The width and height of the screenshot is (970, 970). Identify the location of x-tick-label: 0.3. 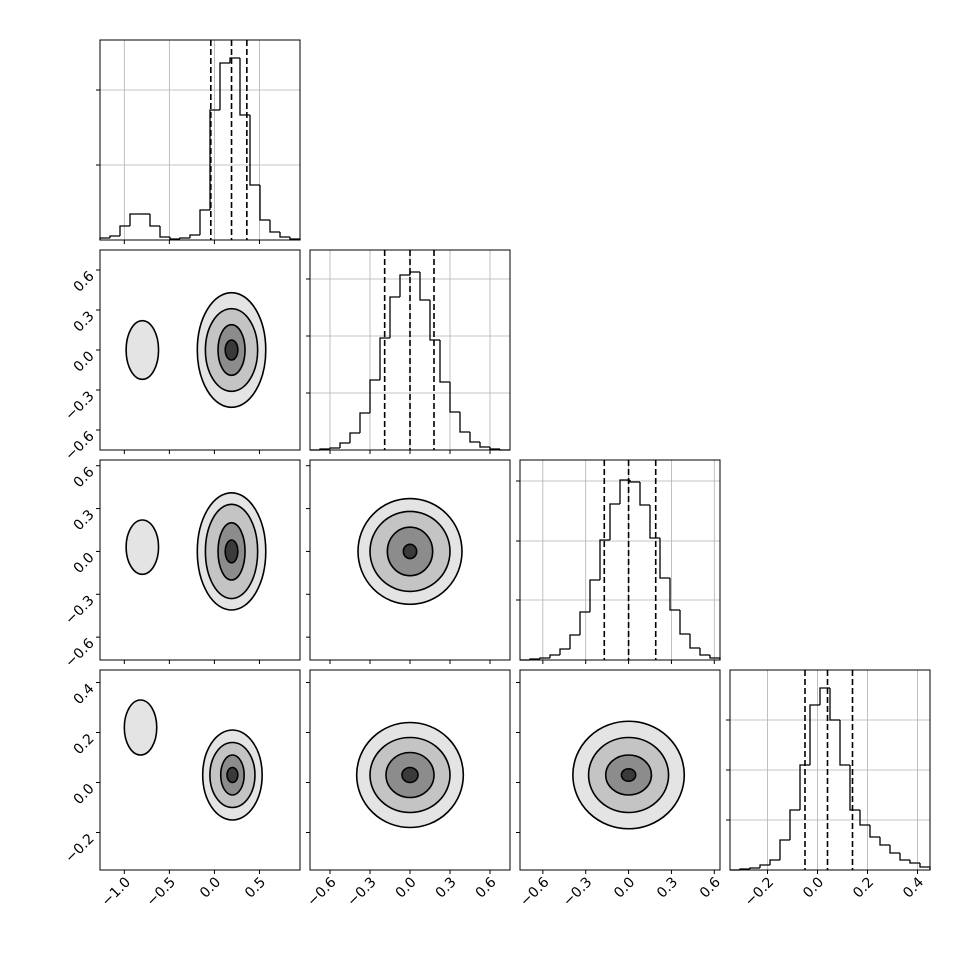
(667, 887).